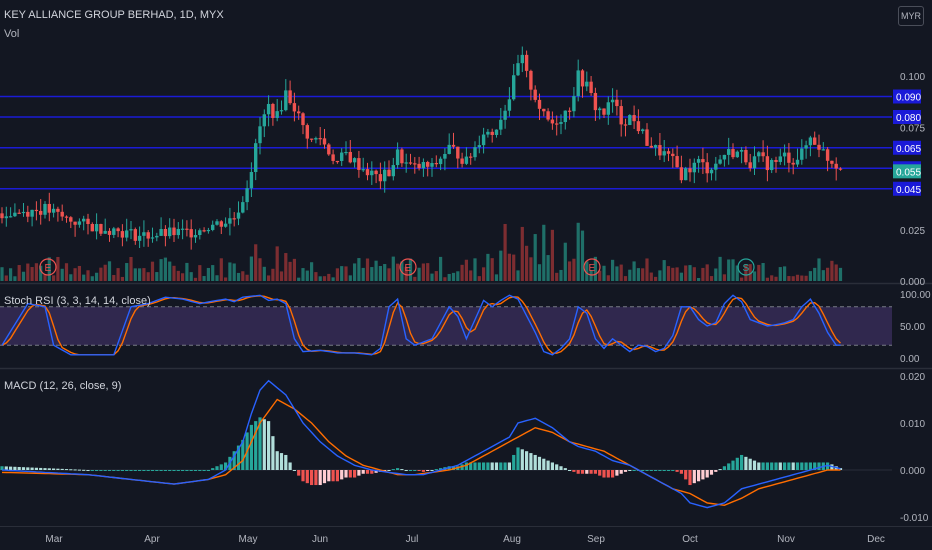  I want to click on stoch-tick: 50.00, so click(912, 327).